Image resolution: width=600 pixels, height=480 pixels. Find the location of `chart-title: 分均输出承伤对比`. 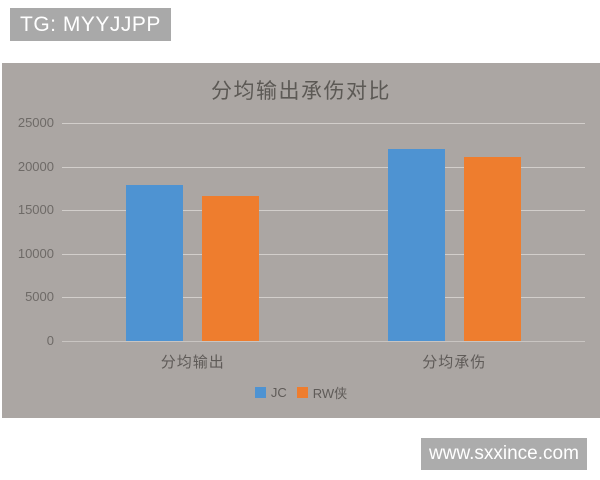

chart-title: 分均输出承伤对比 is located at coordinates (301, 91).